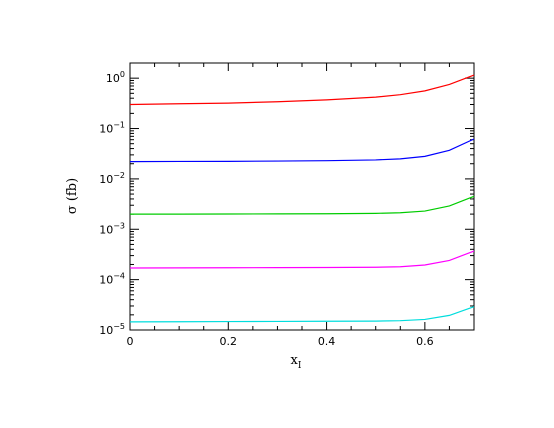 The width and height of the screenshot is (554, 428). Describe the element at coordinates (425, 341) in the screenshot. I see `x-tick-label: 0.6` at that location.